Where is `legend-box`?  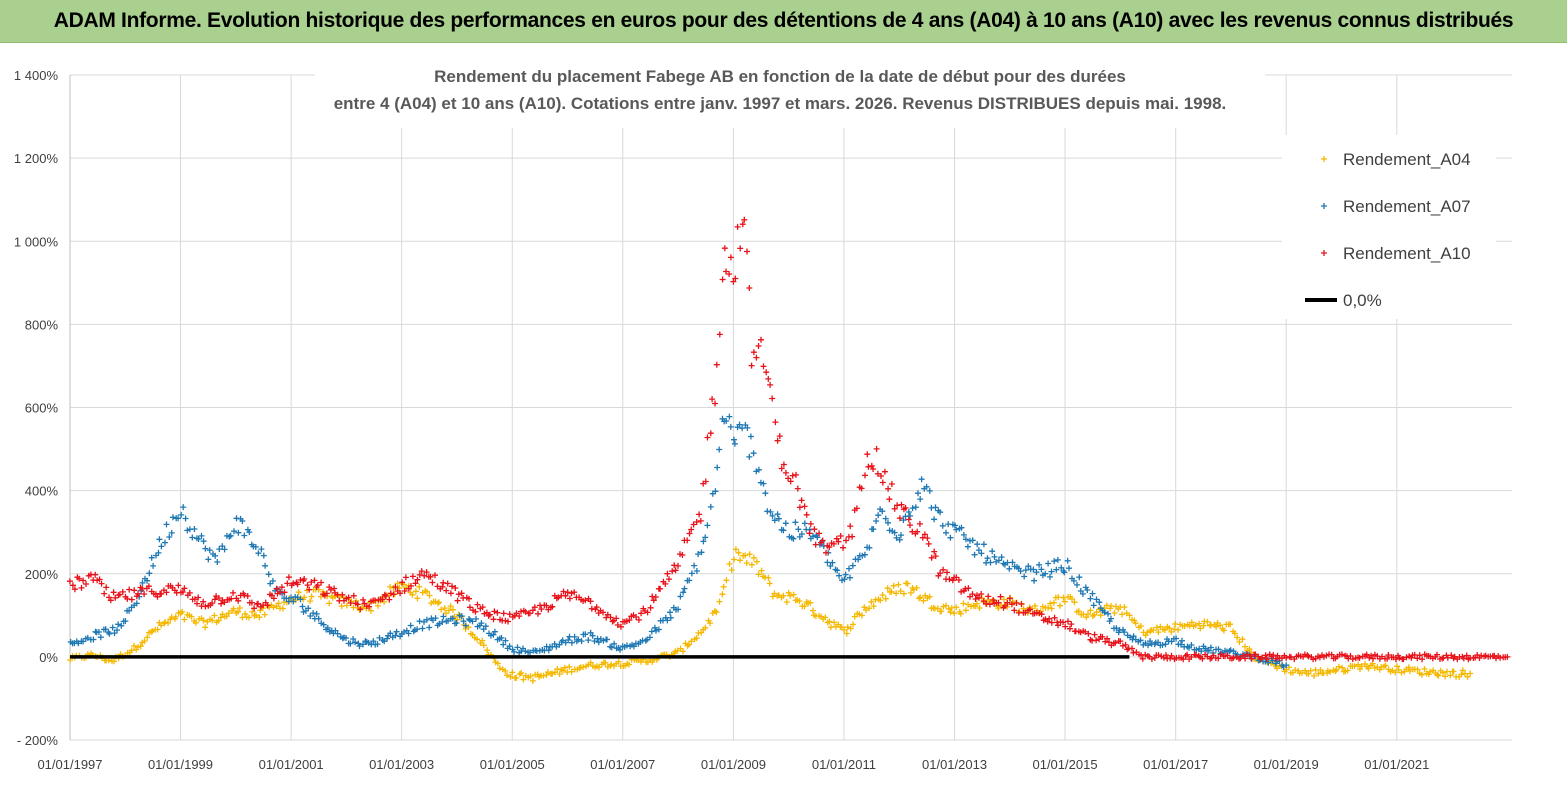 legend-box is located at coordinates (1389, 227).